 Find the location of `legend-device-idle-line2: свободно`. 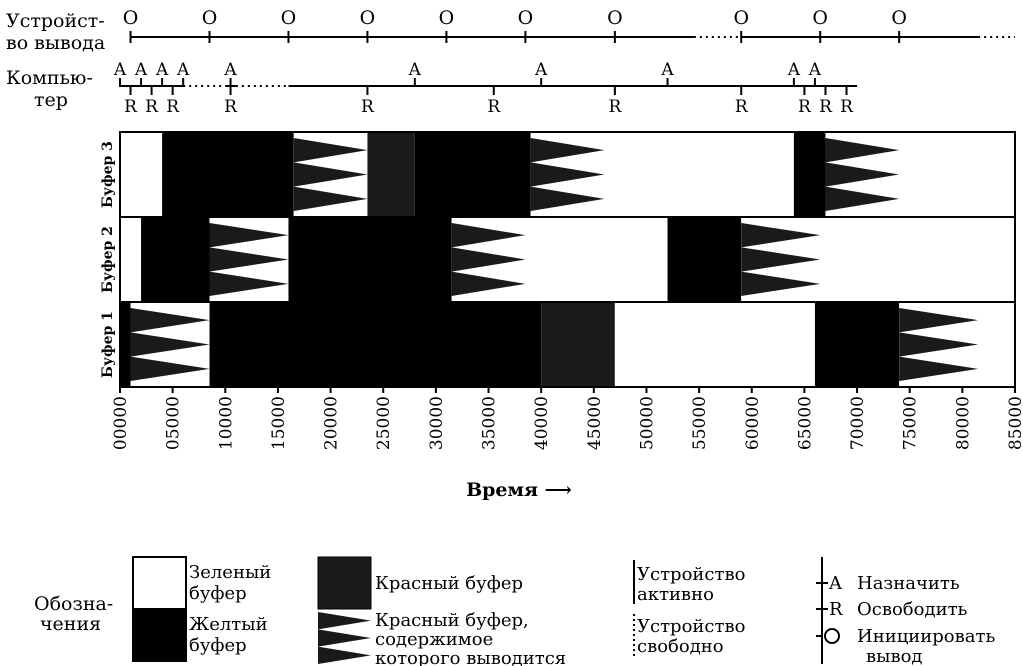

legend-device-idle-line2: свободно is located at coordinates (680, 646).